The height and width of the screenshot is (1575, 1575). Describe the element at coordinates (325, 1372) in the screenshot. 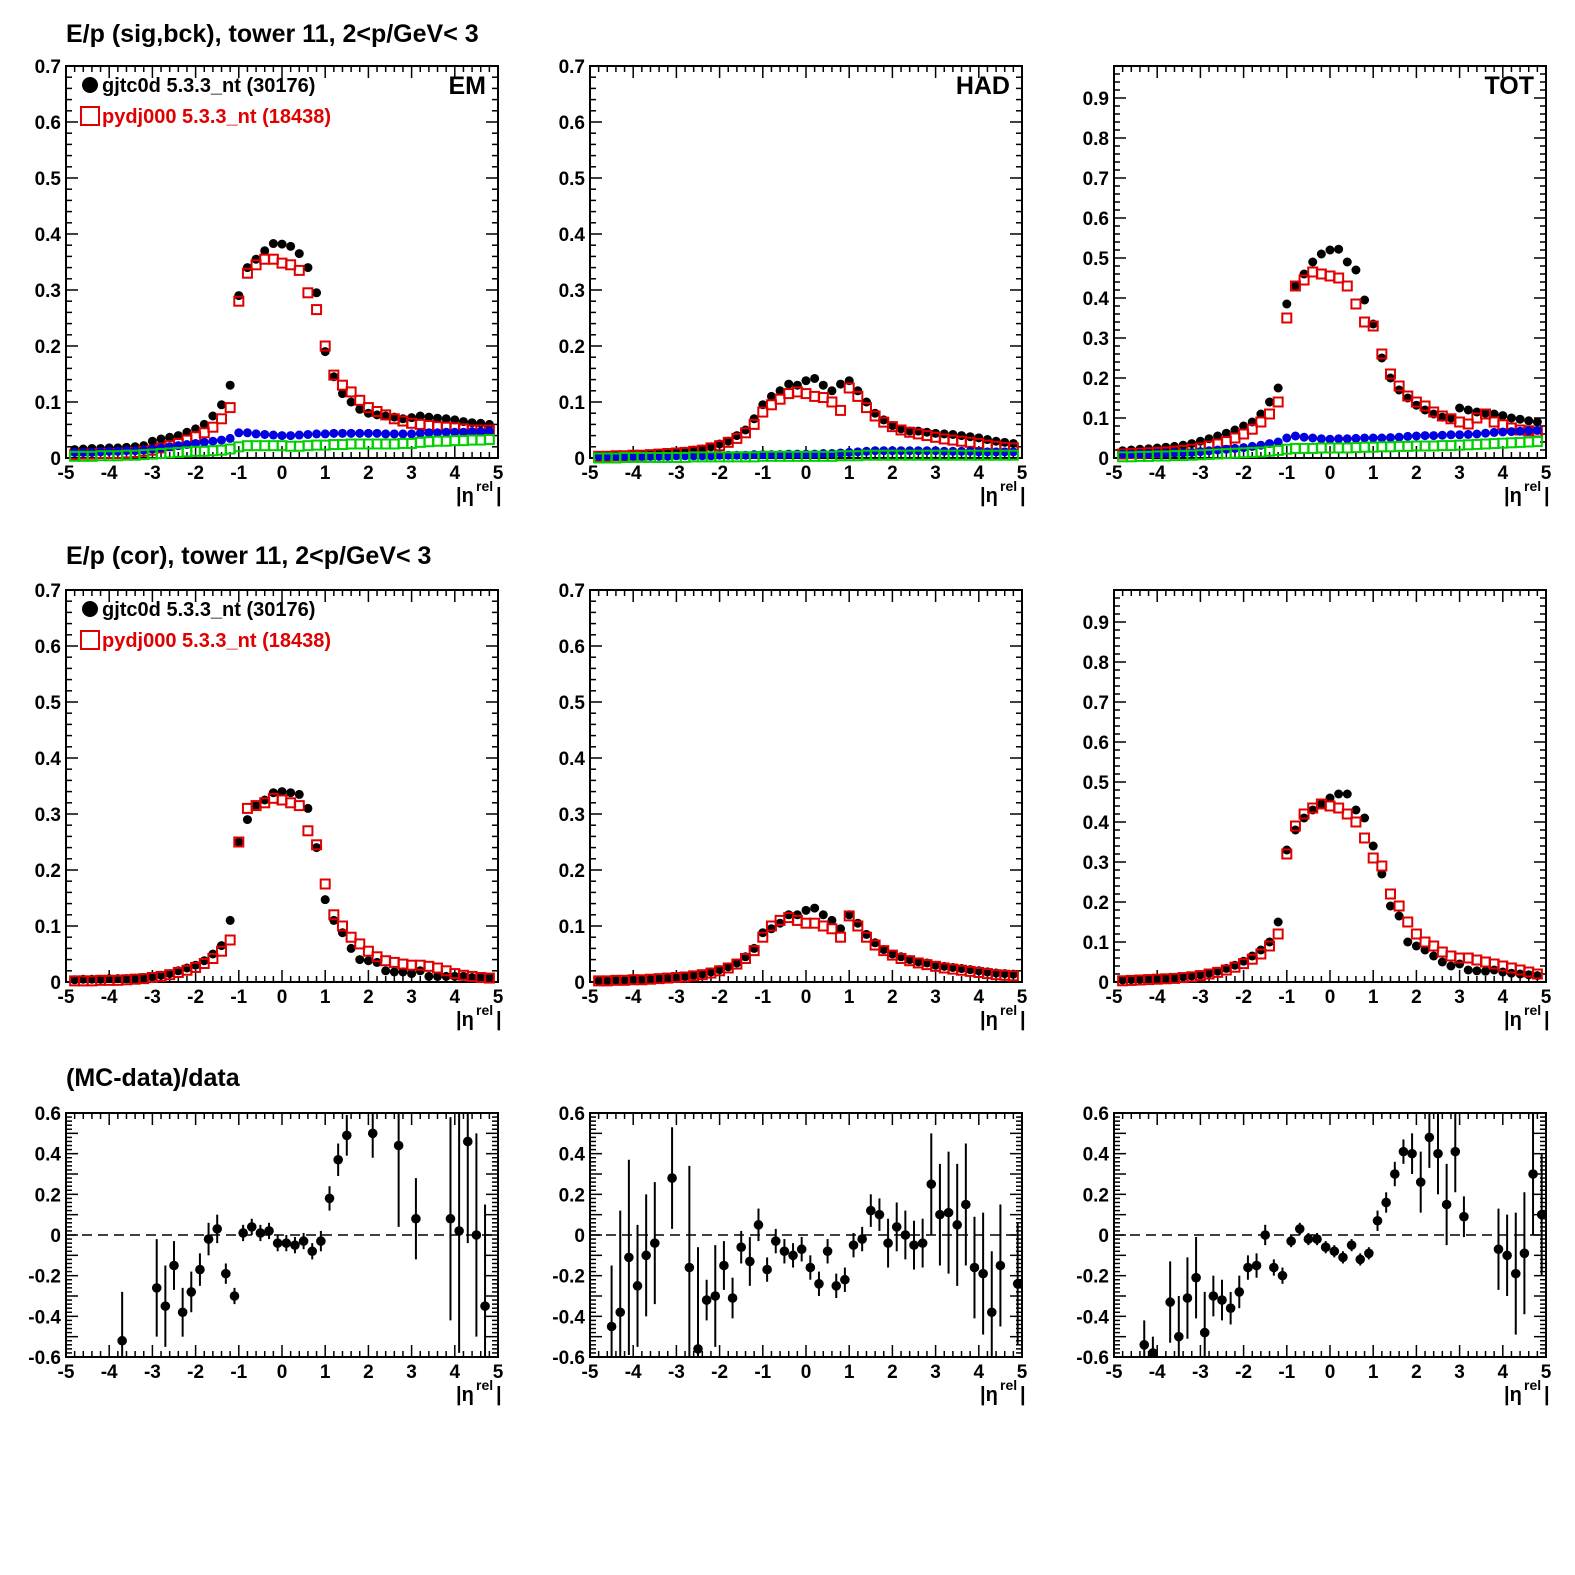

I see `x-tick-label: 1` at that location.